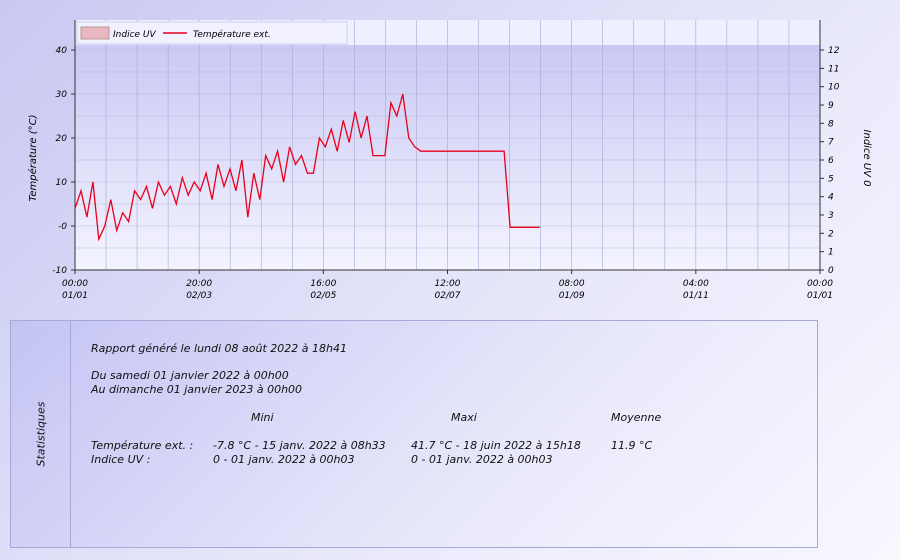 This screenshot has height=560, width=900. I want to click on y-tick-label-left: -10, so click(59, 271).